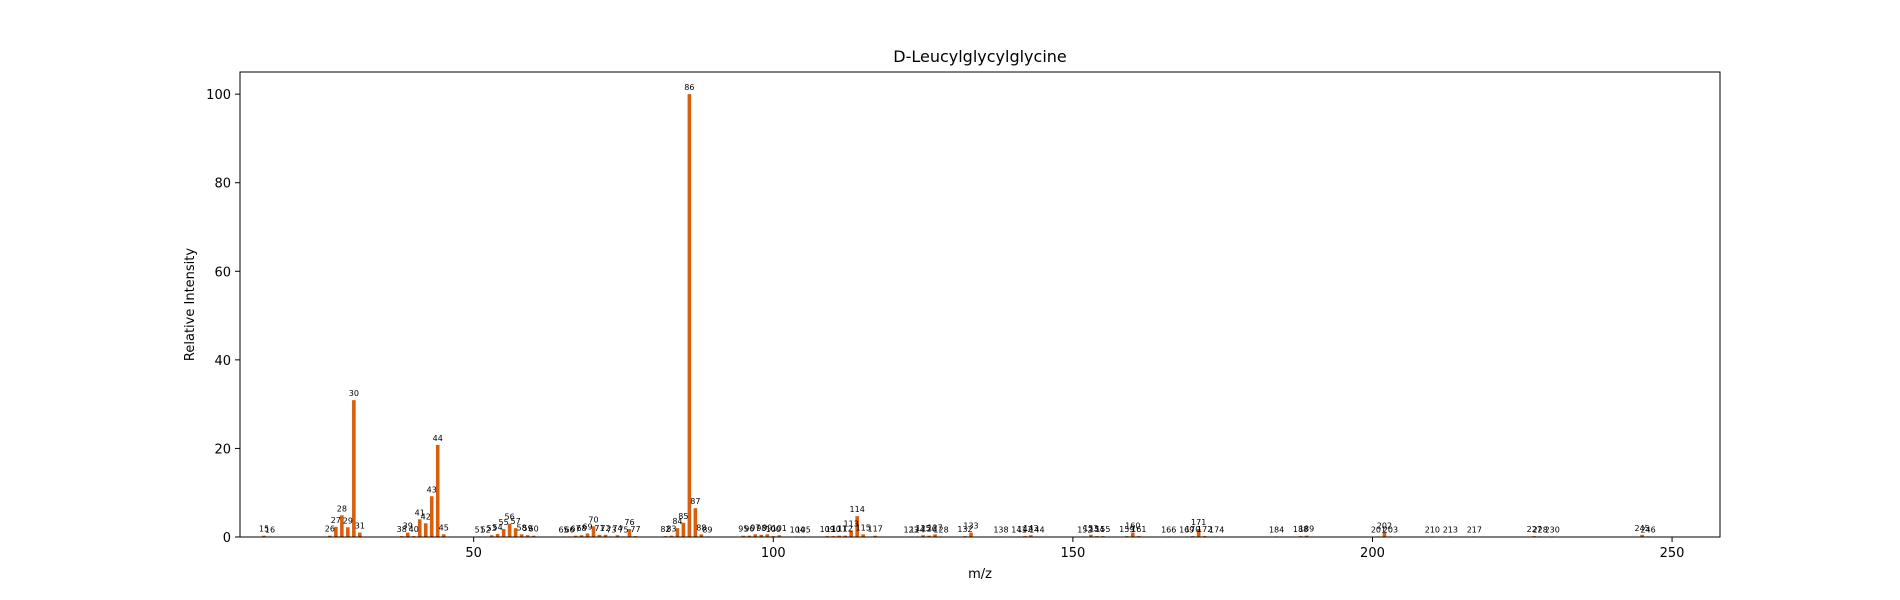 This screenshot has height=600, width=1900. I want to click on peak-label: 217, so click(1474, 529).